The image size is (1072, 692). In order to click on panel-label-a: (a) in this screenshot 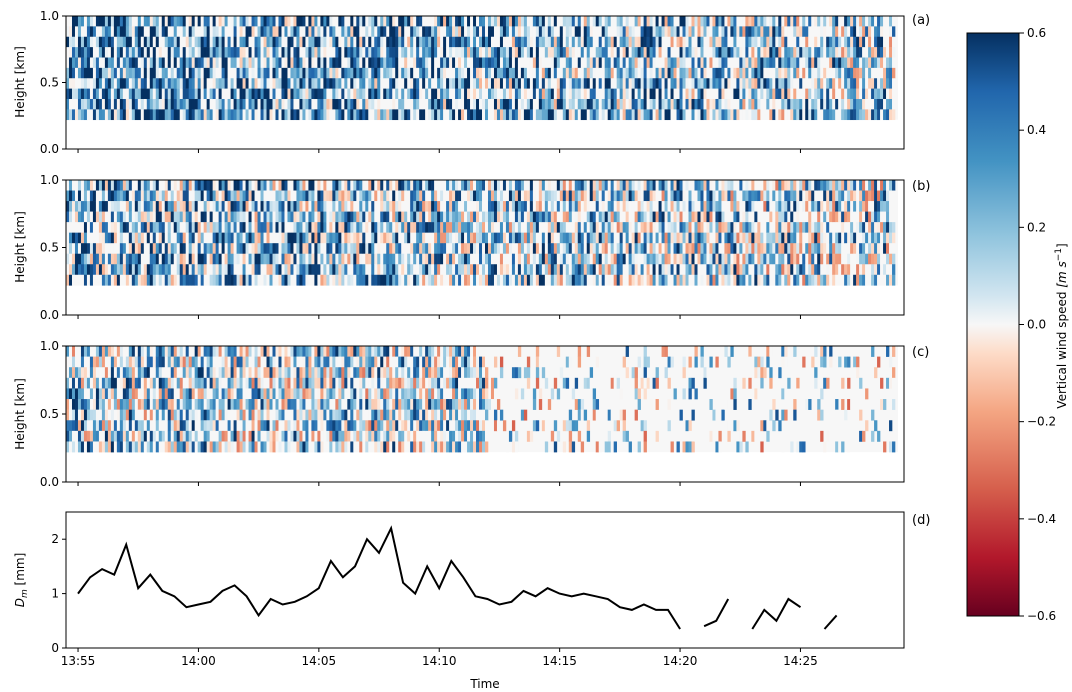, I will do `click(921, 20)`.